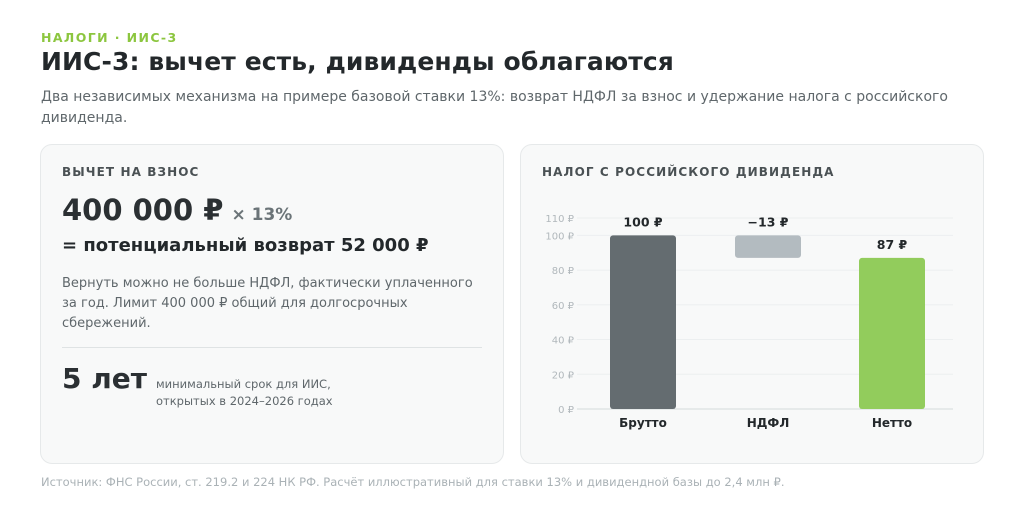  What do you see at coordinates (109, 37) in the screenshot?
I see `eyebrow: НАЛОГИ · ИИС-3` at bounding box center [109, 37].